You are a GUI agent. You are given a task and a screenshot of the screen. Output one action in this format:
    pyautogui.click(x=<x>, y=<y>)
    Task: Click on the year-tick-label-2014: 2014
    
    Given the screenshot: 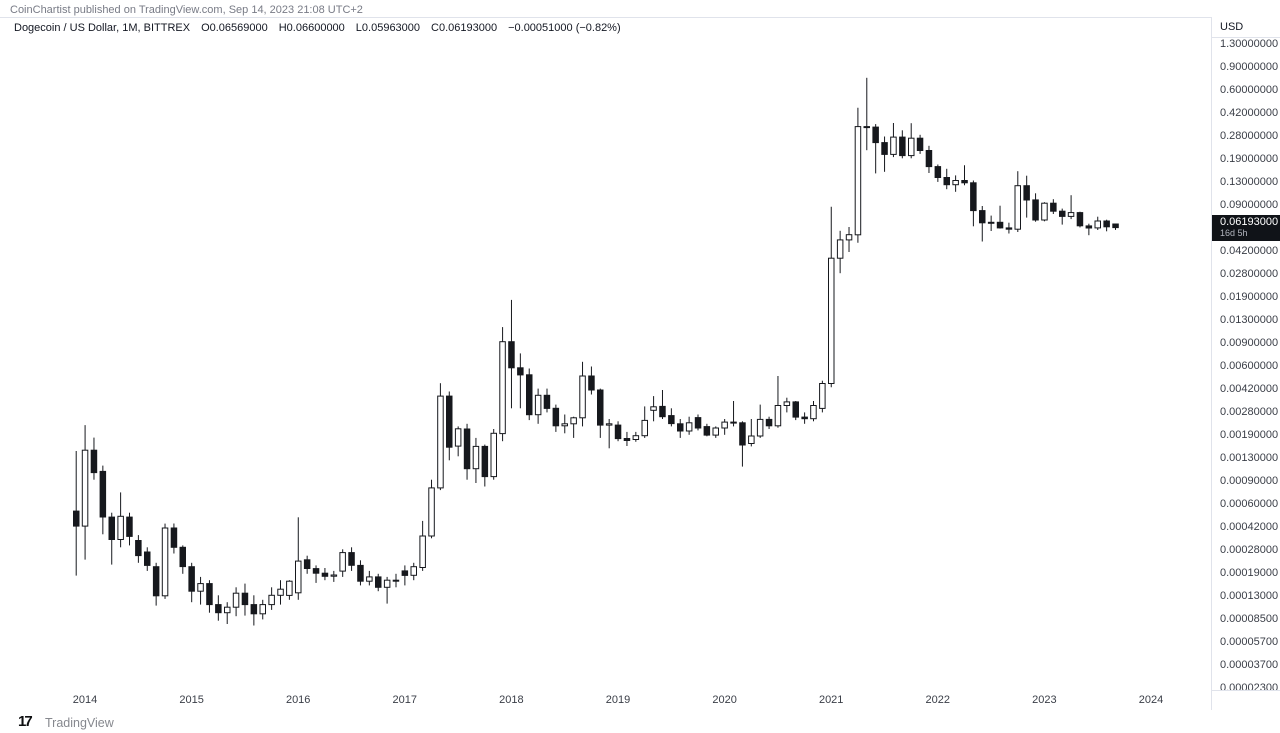 What is the action you would take?
    pyautogui.click(x=85, y=700)
    